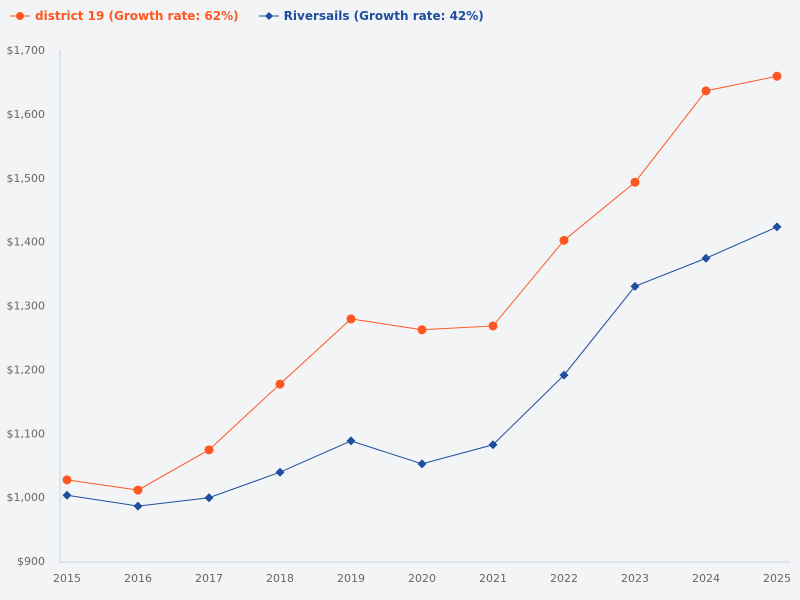  I want to click on legend-item-riversails: Riversails (Growth rate: 42%), so click(371, 16).